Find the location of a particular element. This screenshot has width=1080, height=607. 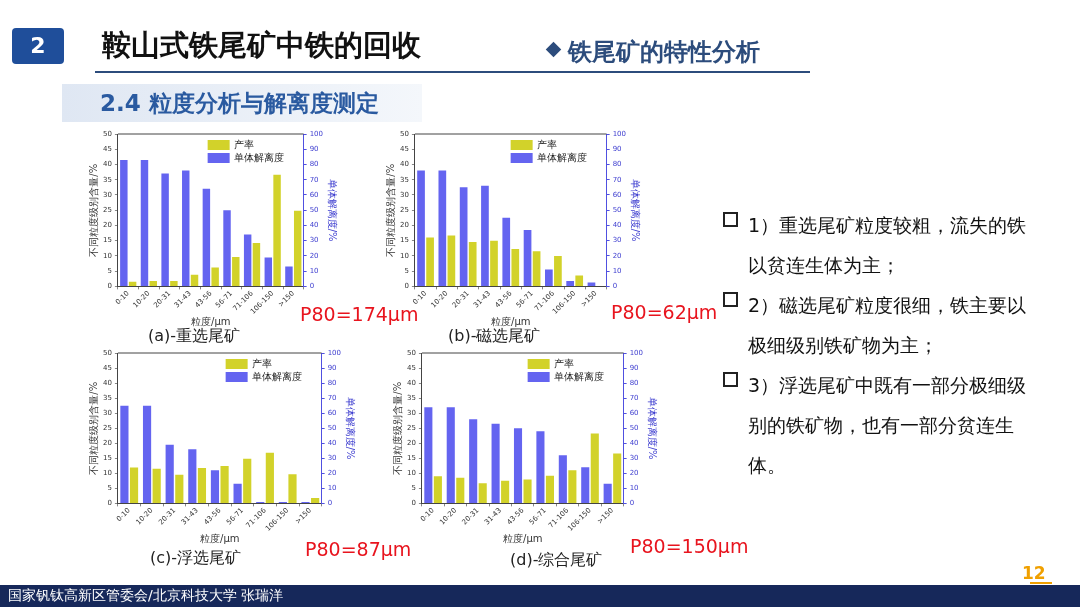

text: 3）浮选尾矿中既有一部分极细级别的铁矿物，也有一部分贫连生体。 is located at coordinates (888, 425).